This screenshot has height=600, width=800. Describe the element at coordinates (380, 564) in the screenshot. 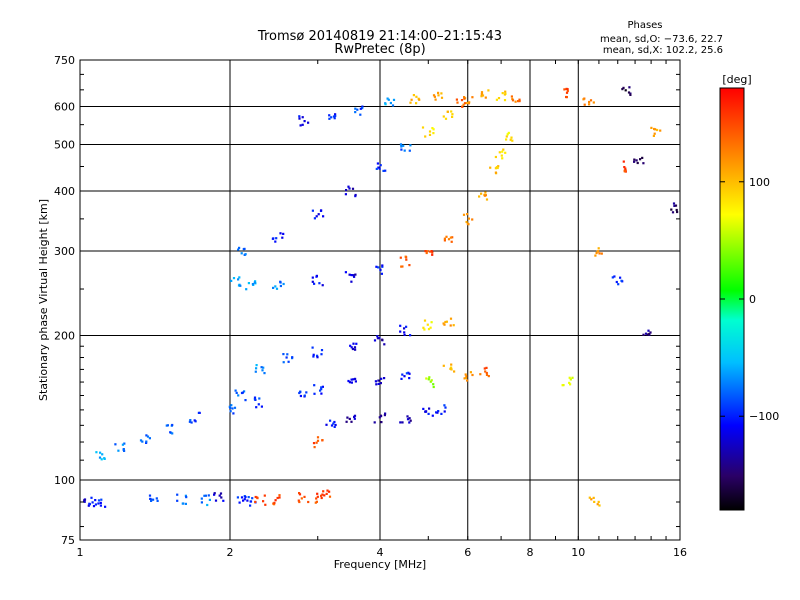

I see `x-axis-label: Frequency [MHz]` at that location.